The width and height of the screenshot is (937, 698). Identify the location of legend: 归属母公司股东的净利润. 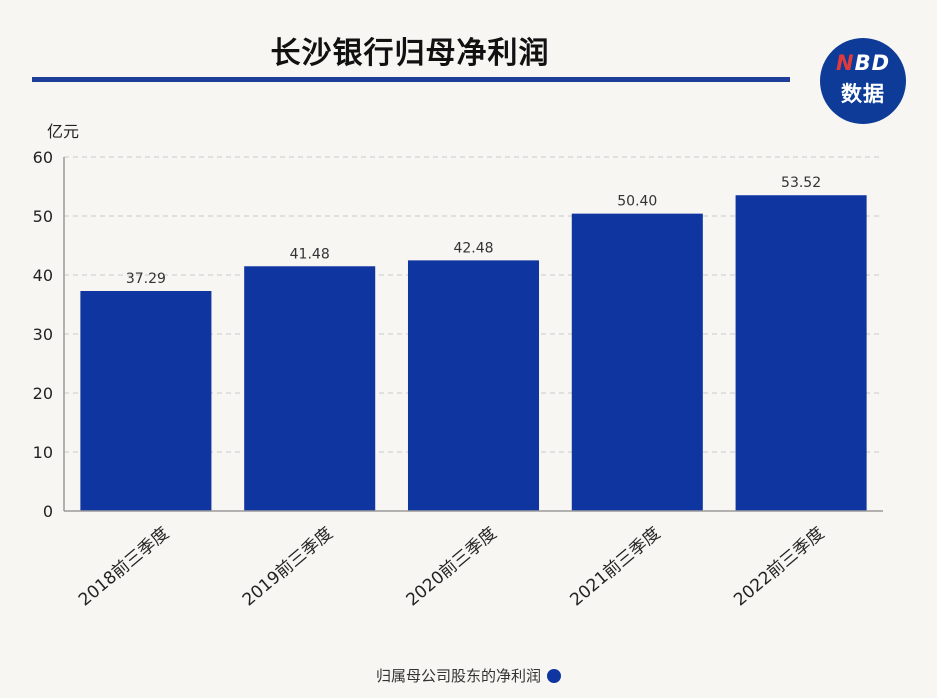
(468, 675).